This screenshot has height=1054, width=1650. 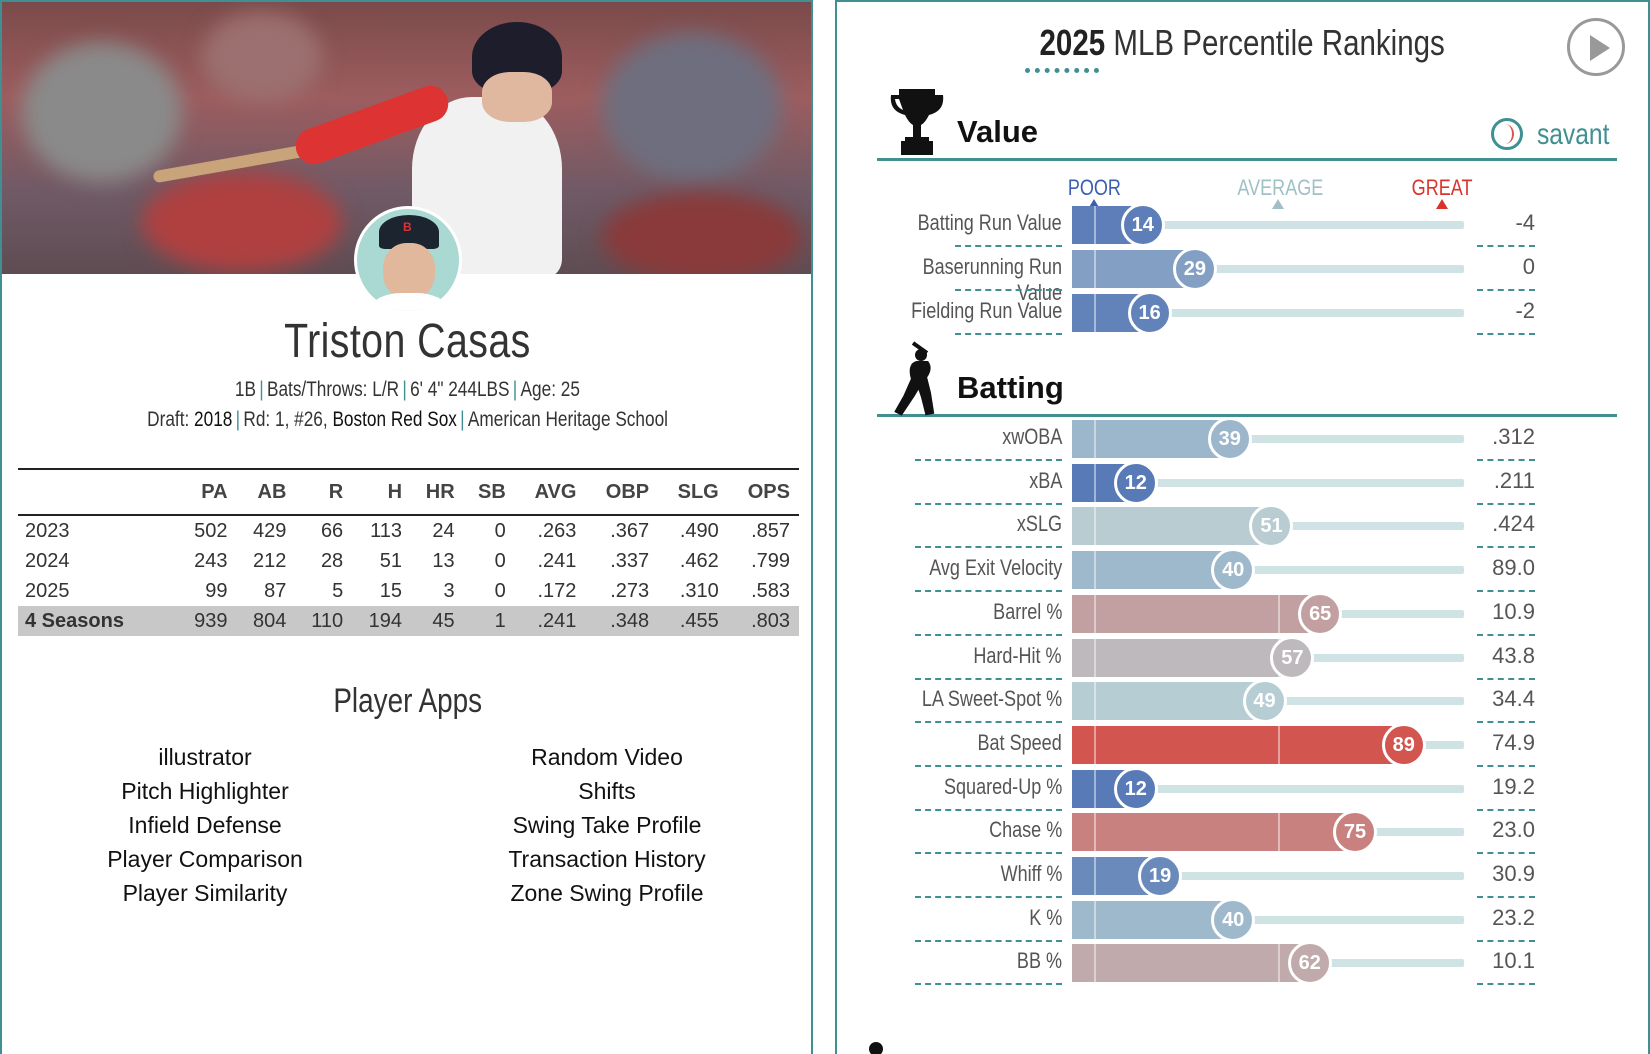 I want to click on stats-cell: .799, so click(x=770, y=560).